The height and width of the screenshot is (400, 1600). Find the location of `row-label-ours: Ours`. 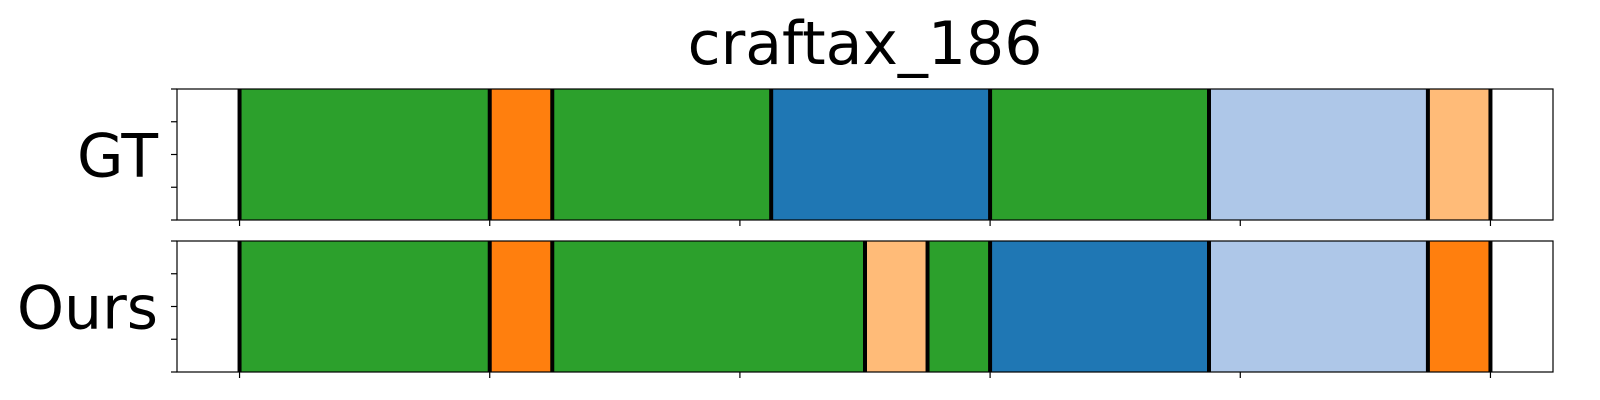

row-label-ours: Ours is located at coordinates (87, 309).